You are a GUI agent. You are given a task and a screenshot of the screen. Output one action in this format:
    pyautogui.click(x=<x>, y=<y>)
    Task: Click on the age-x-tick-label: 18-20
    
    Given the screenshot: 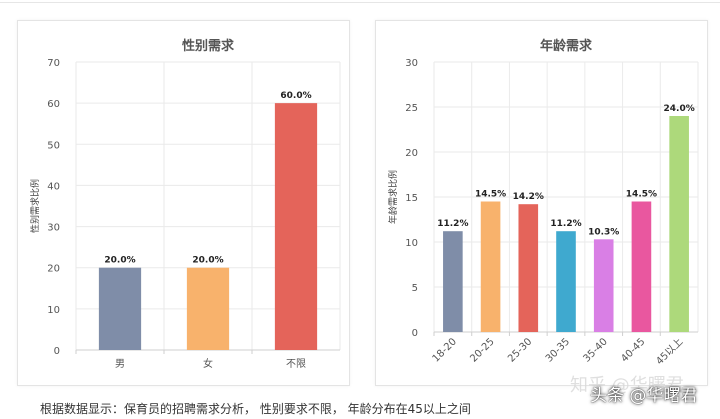 What is the action you would take?
    pyautogui.click(x=445, y=350)
    